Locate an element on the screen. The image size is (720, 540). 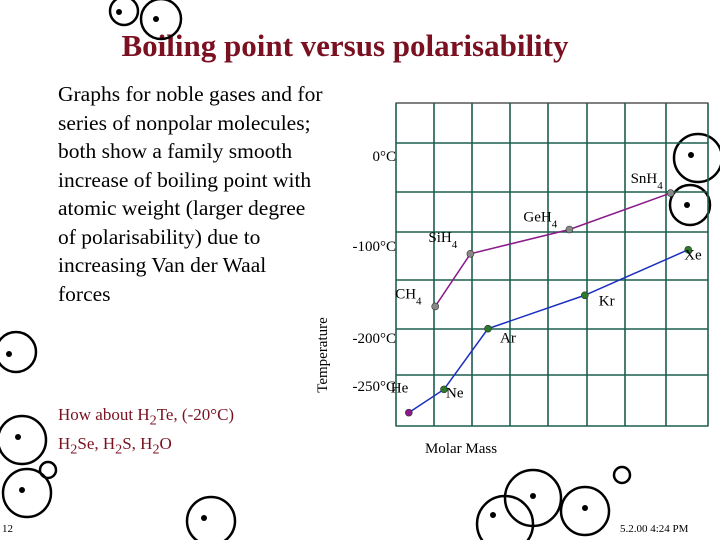
series-line is located at coordinates (552, 249).